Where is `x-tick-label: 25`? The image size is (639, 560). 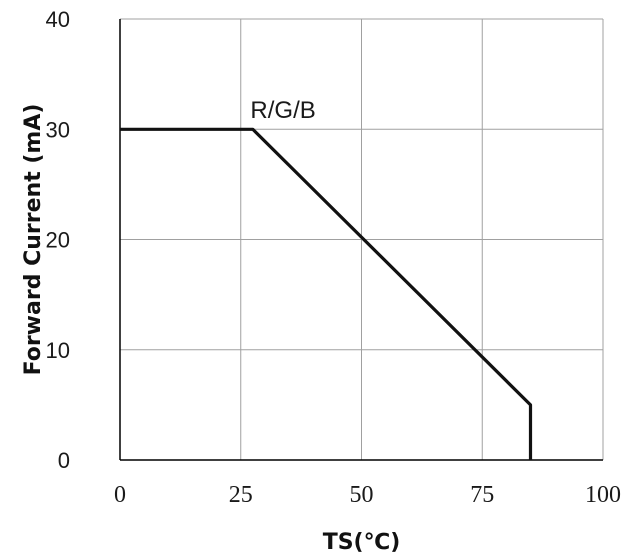
x-tick-label: 25 is located at coordinates (241, 495).